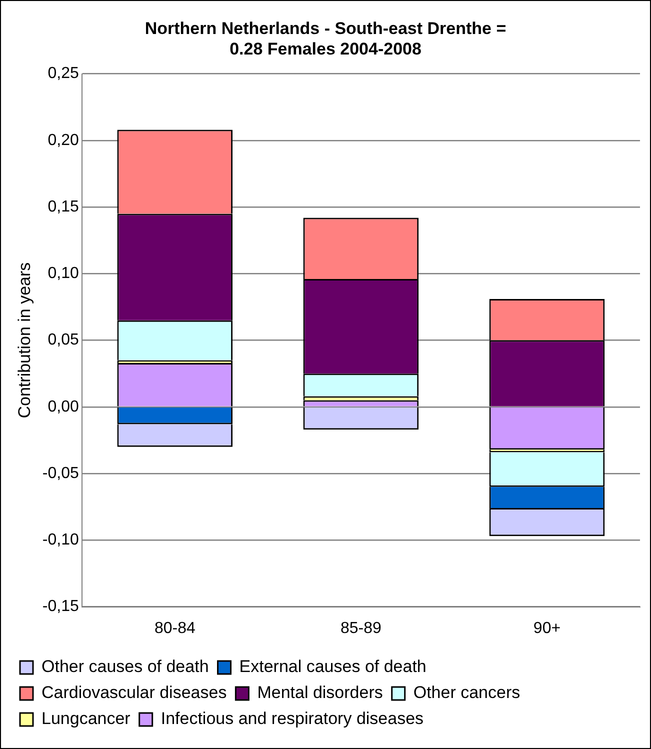 This screenshot has width=651, height=749. I want to click on legend-label: Other causes of death, so click(125, 666).